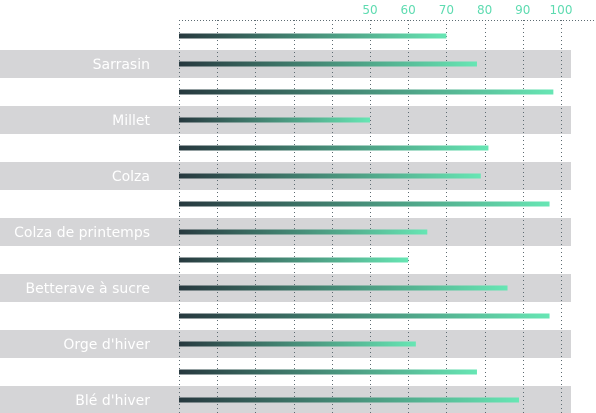 This screenshot has height=413, width=596. Describe the element at coordinates (446, 10) in the screenshot. I see `x-tick-label: 70` at that location.